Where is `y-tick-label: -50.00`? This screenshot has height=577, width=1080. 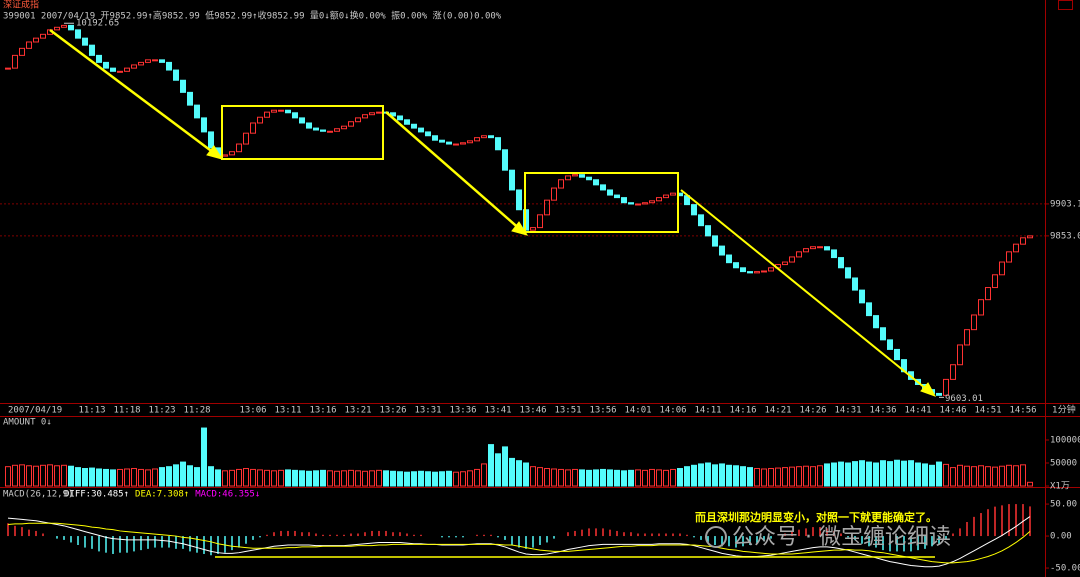
y-tick-label: -50.00 is located at coordinates (1065, 569).